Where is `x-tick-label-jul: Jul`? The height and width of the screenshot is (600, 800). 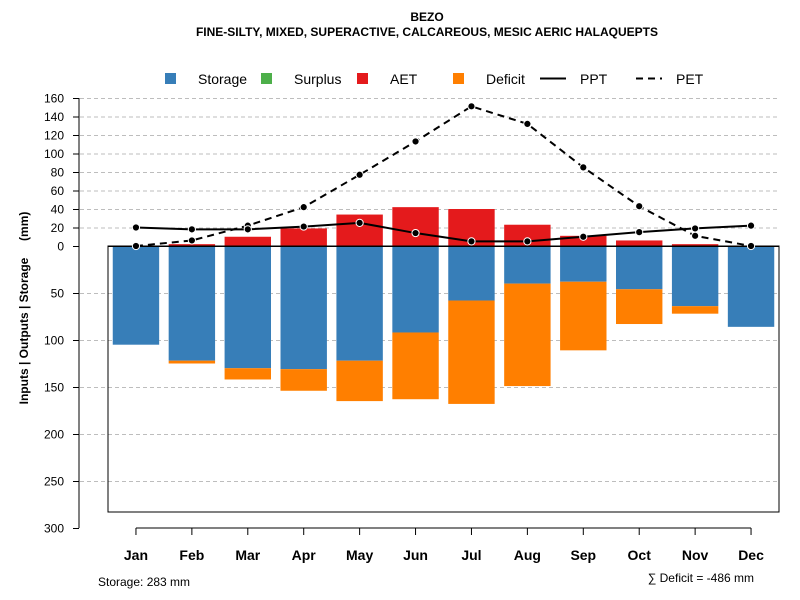
x-tick-label-jul: Jul is located at coordinates (471, 555).